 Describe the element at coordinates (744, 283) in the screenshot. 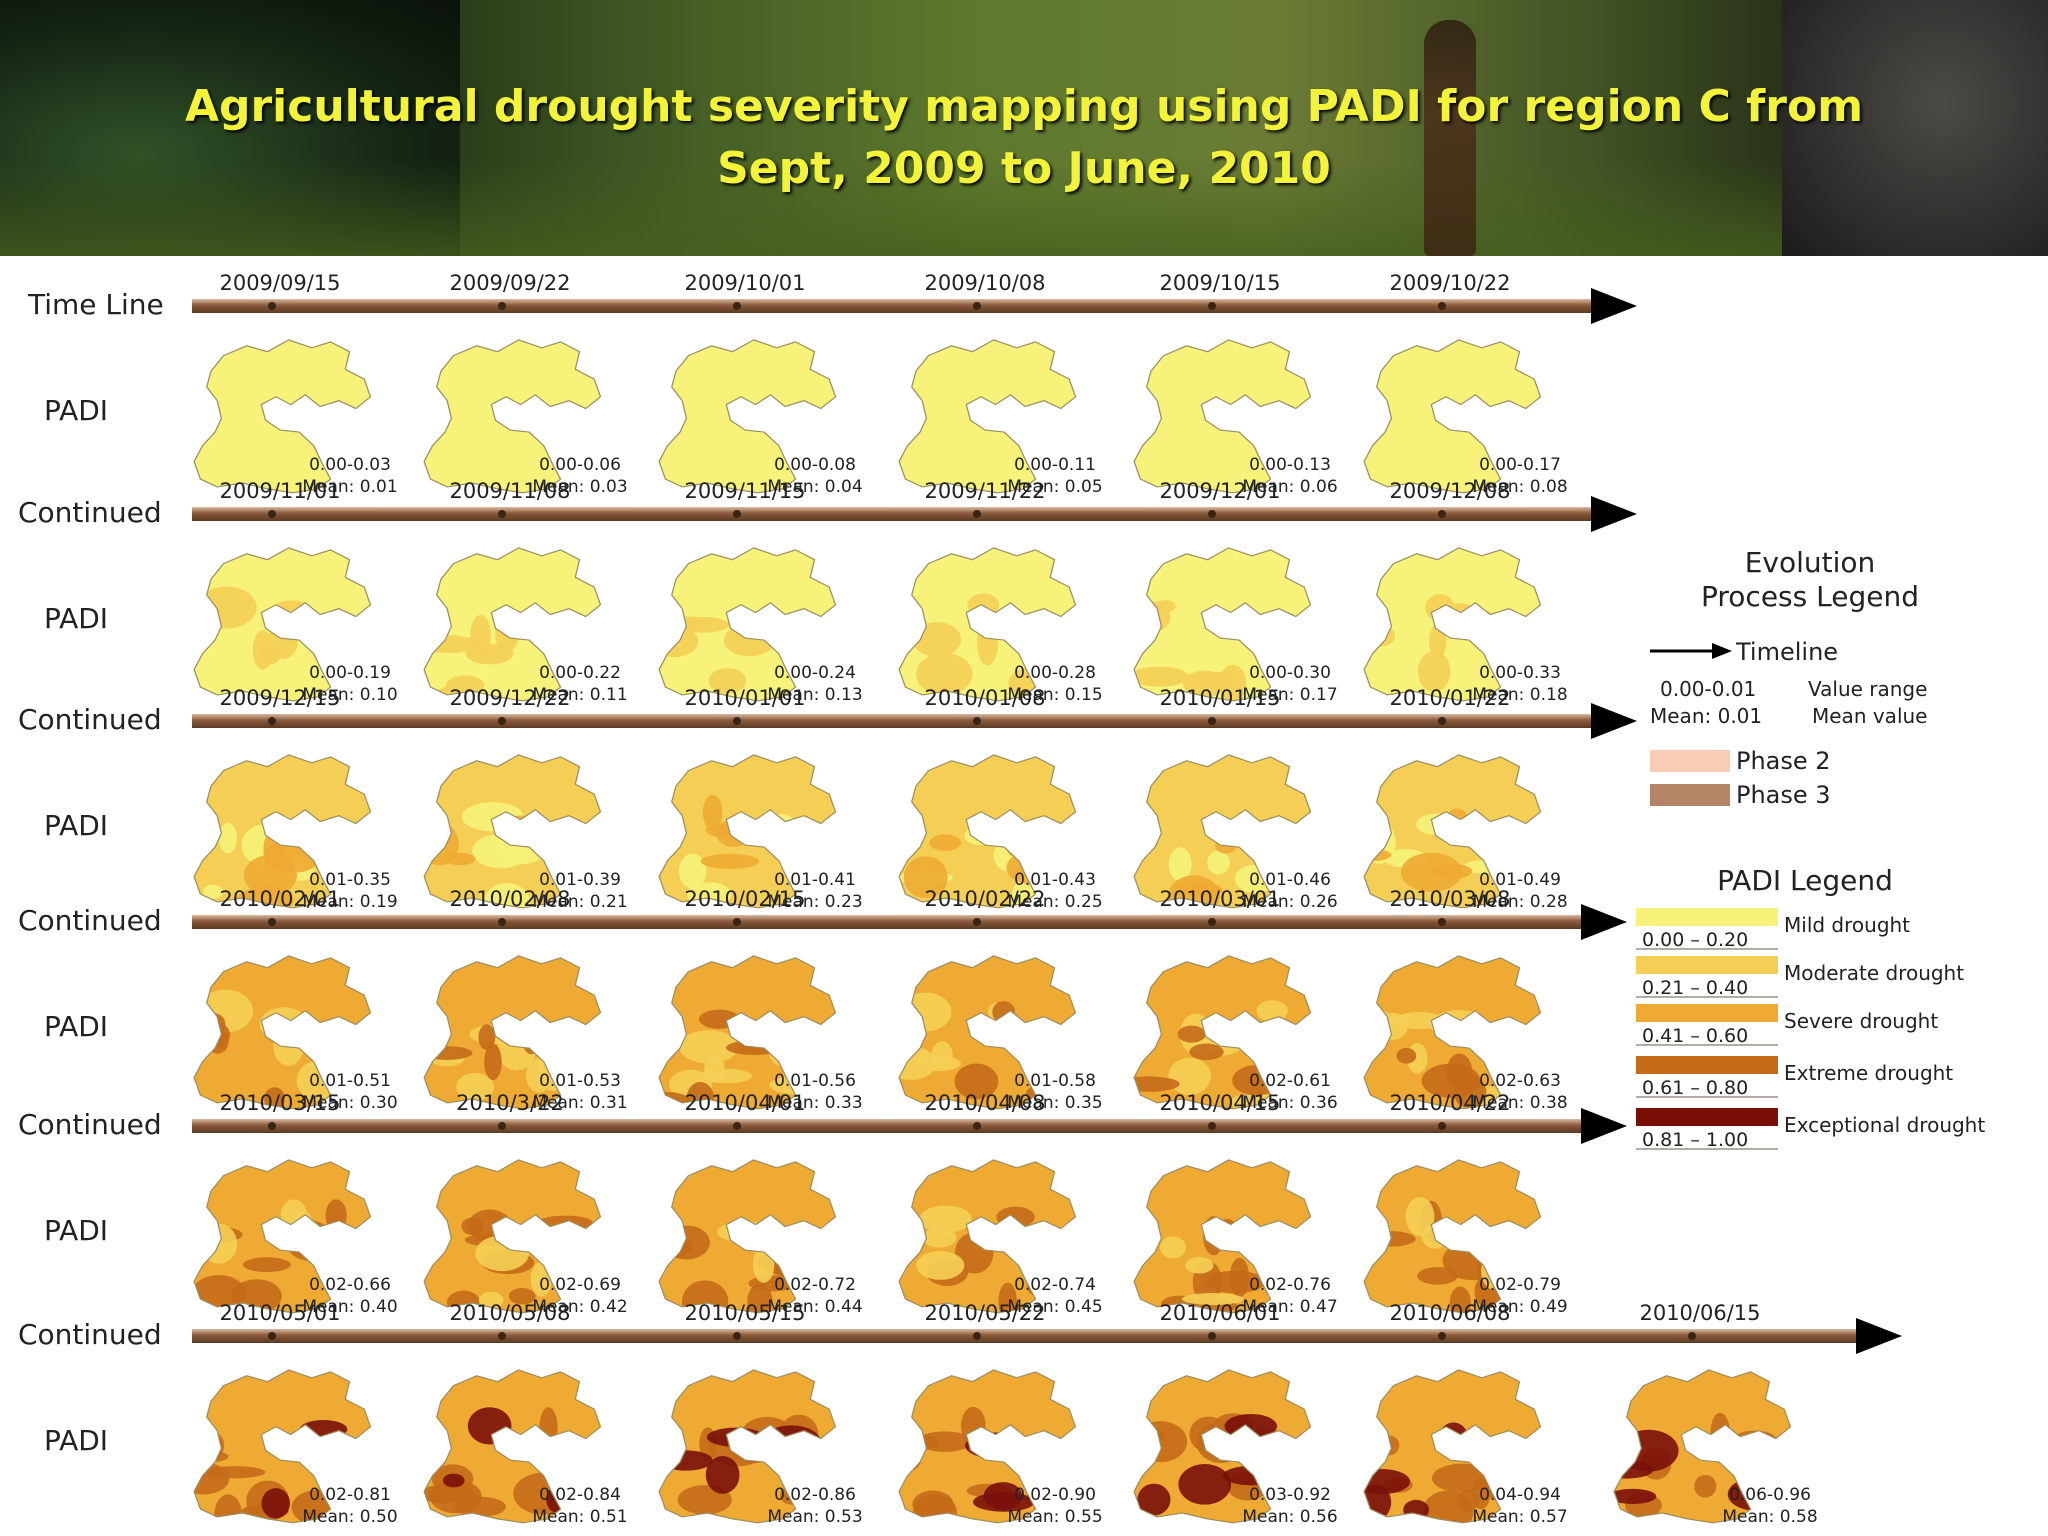

I see `timeline-date: 2009/10/01` at that location.